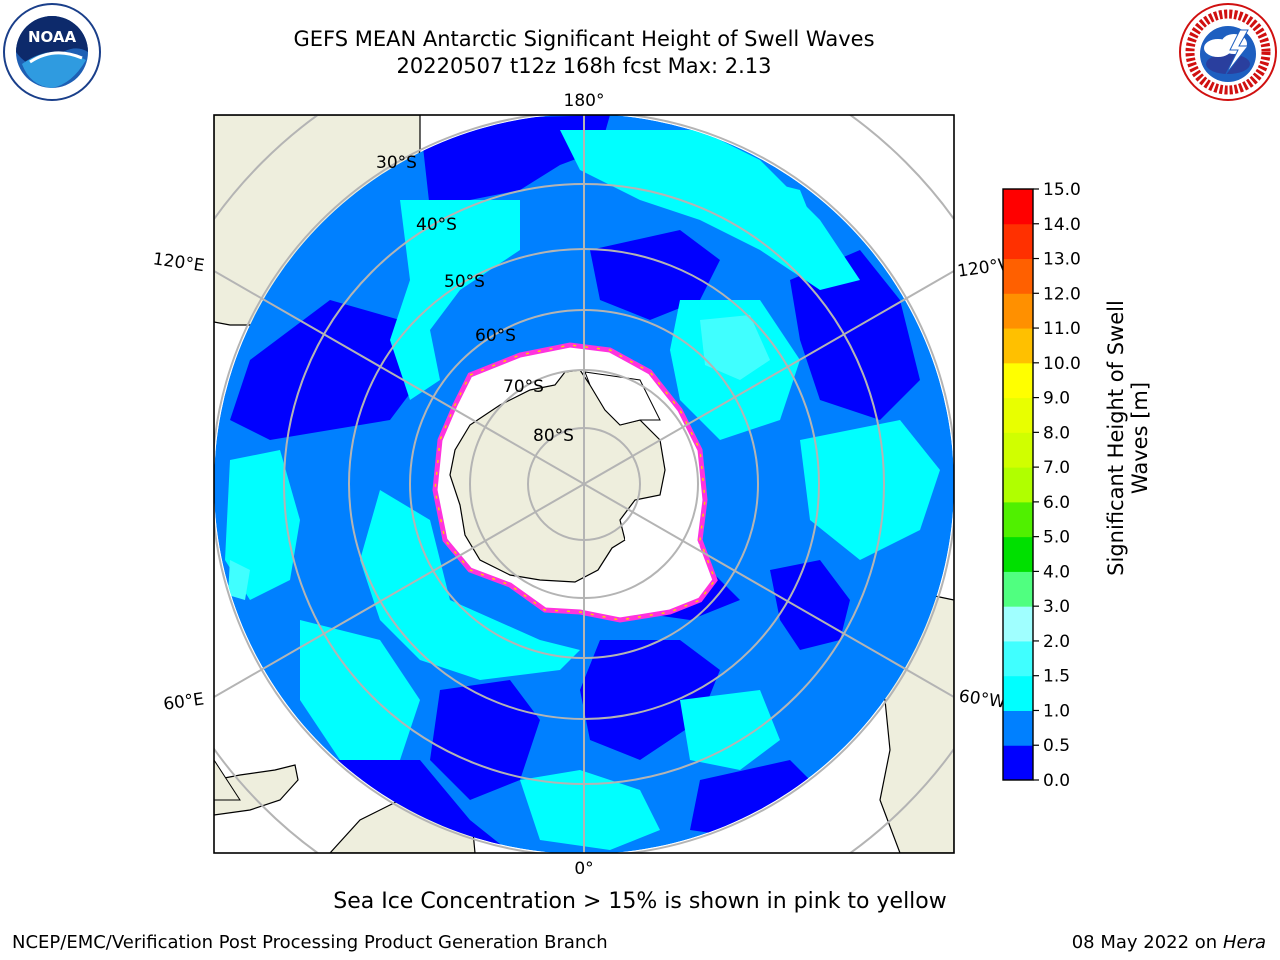  I want to click on colorbar-tick-label: 13.0, so click(1062, 260).